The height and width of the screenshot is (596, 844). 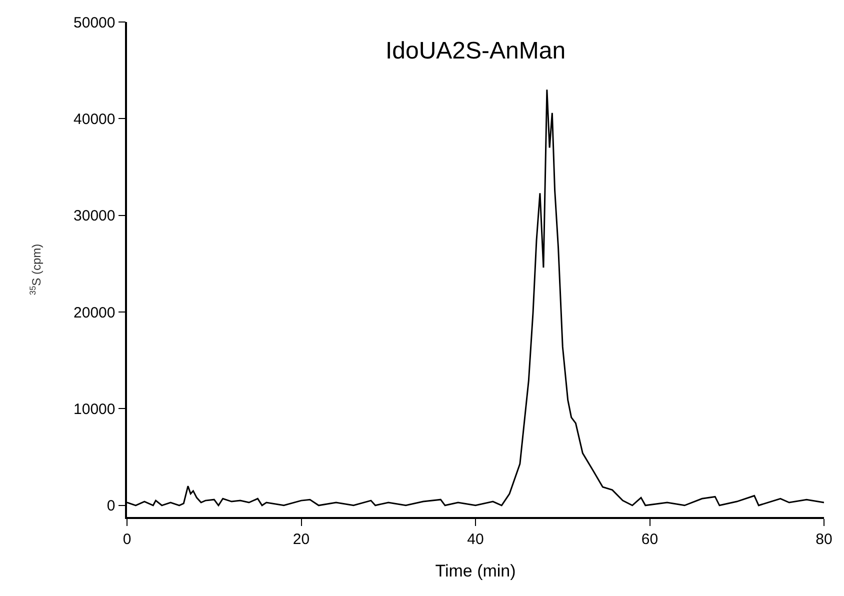 I want to click on x-tick-label: 0, so click(x=127, y=539).